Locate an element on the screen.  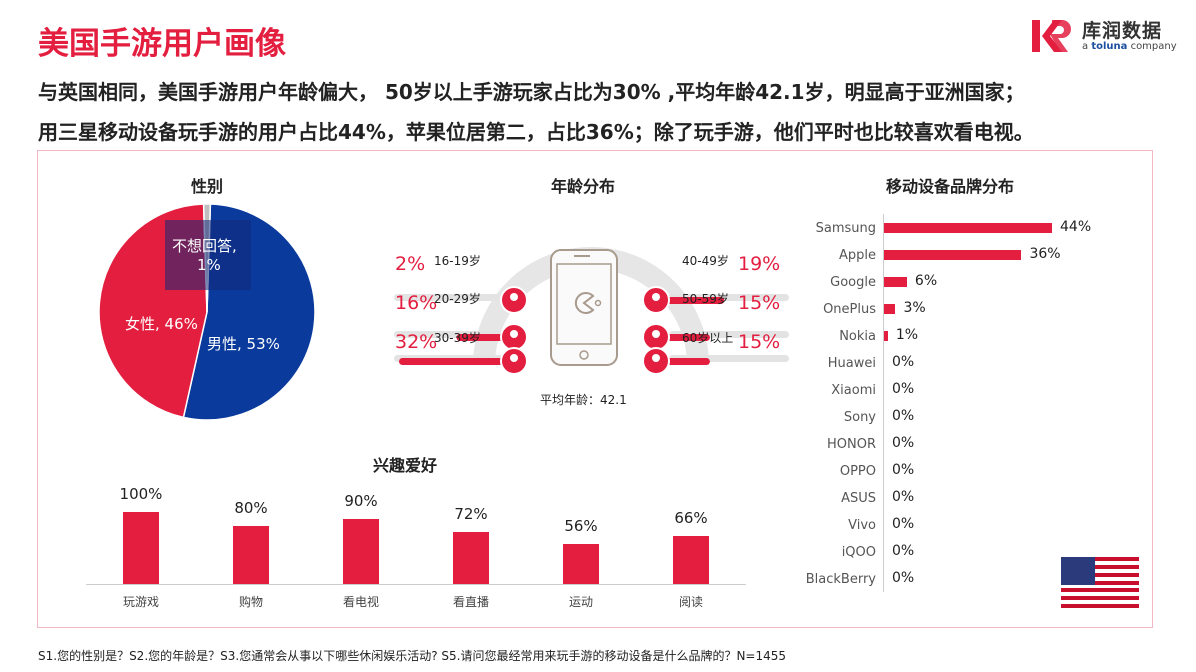
age-pct-30-39: 32% is located at coordinates (416, 342).